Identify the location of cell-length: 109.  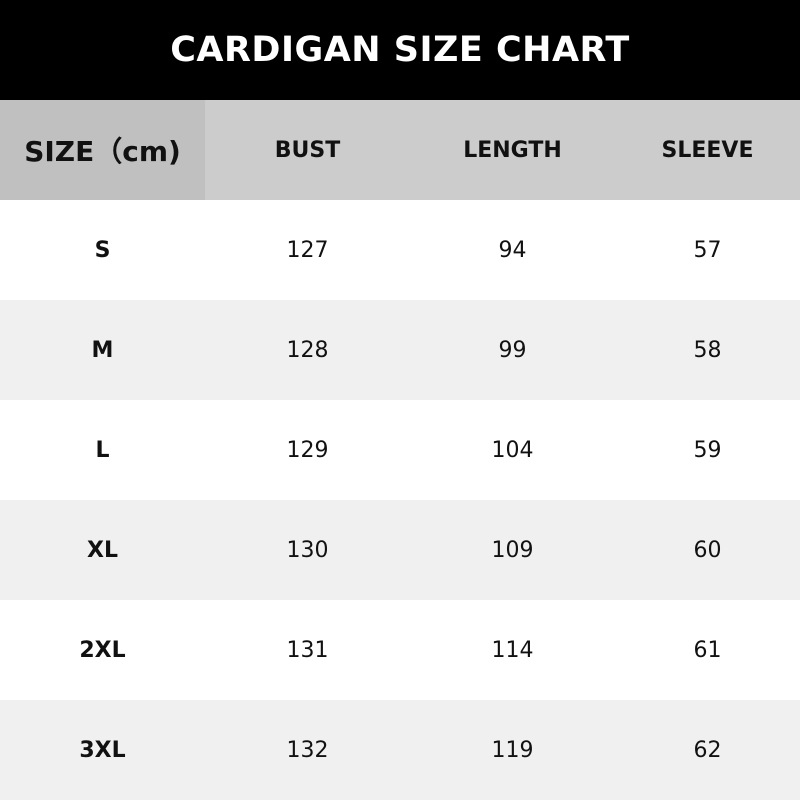
(512, 550).